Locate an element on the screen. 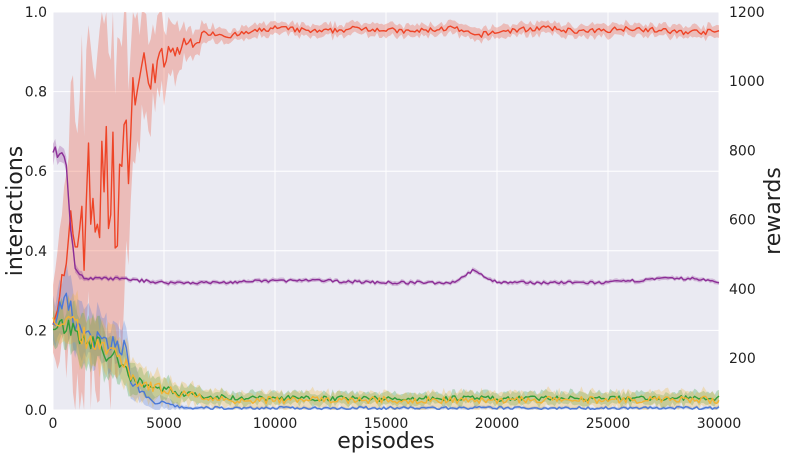 The image size is (789, 457). x-tick-labels: 0 5000 10000 15000 20000 25000 30000 is located at coordinates (395, 424).